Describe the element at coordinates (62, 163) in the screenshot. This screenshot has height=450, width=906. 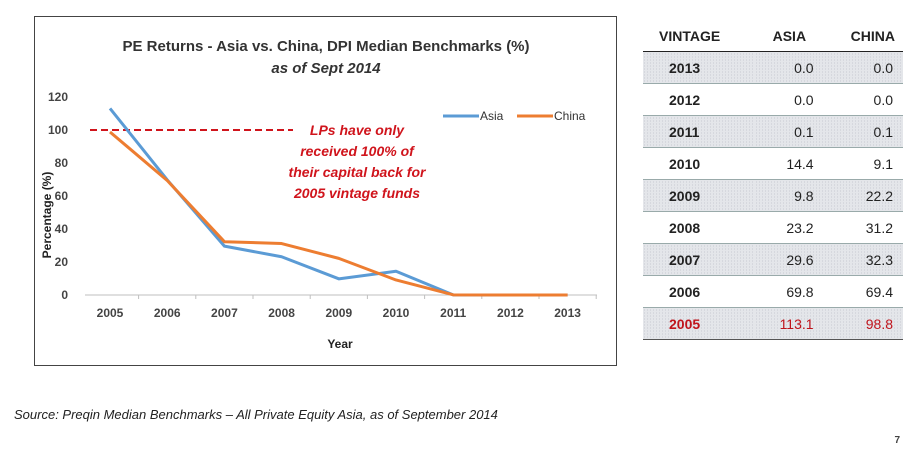
I see `y-tick-label: 80` at that location.